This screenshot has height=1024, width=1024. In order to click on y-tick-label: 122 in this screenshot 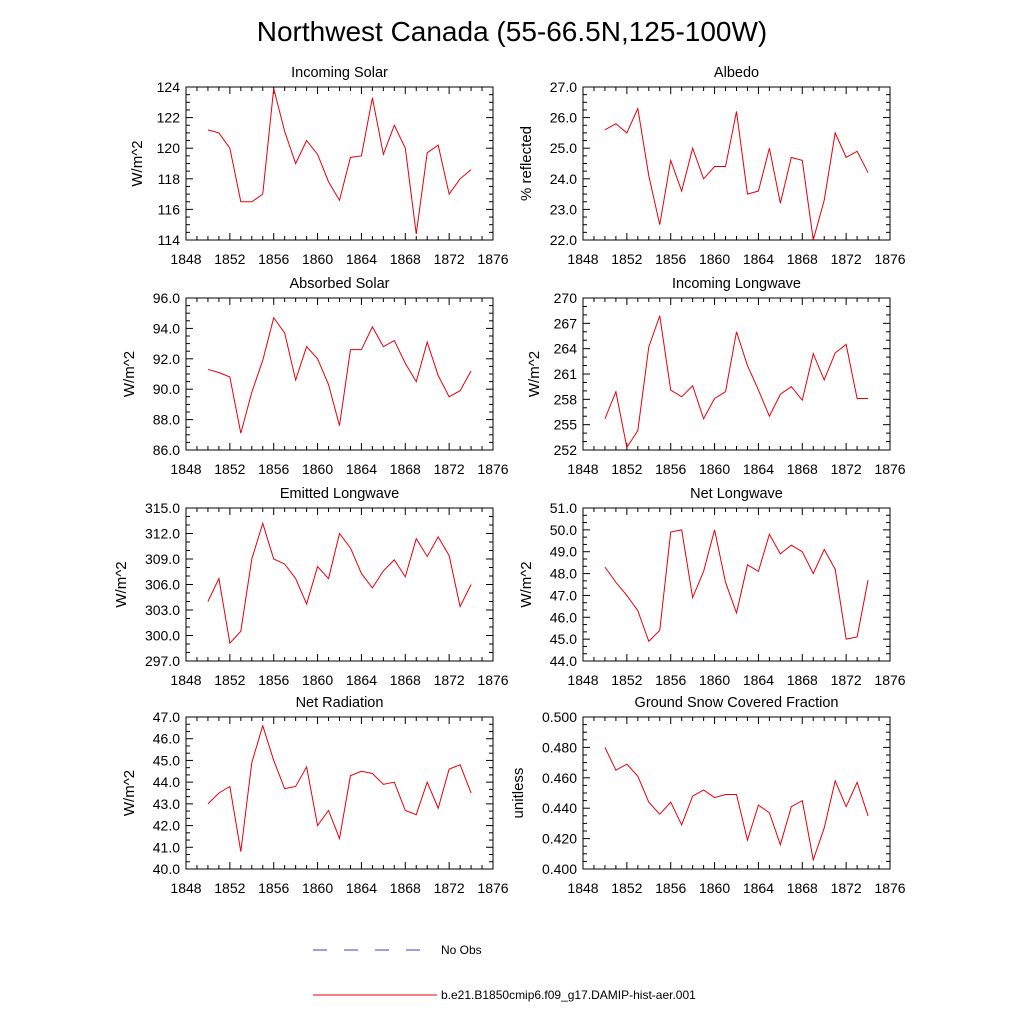, I will do `click(169, 118)`.